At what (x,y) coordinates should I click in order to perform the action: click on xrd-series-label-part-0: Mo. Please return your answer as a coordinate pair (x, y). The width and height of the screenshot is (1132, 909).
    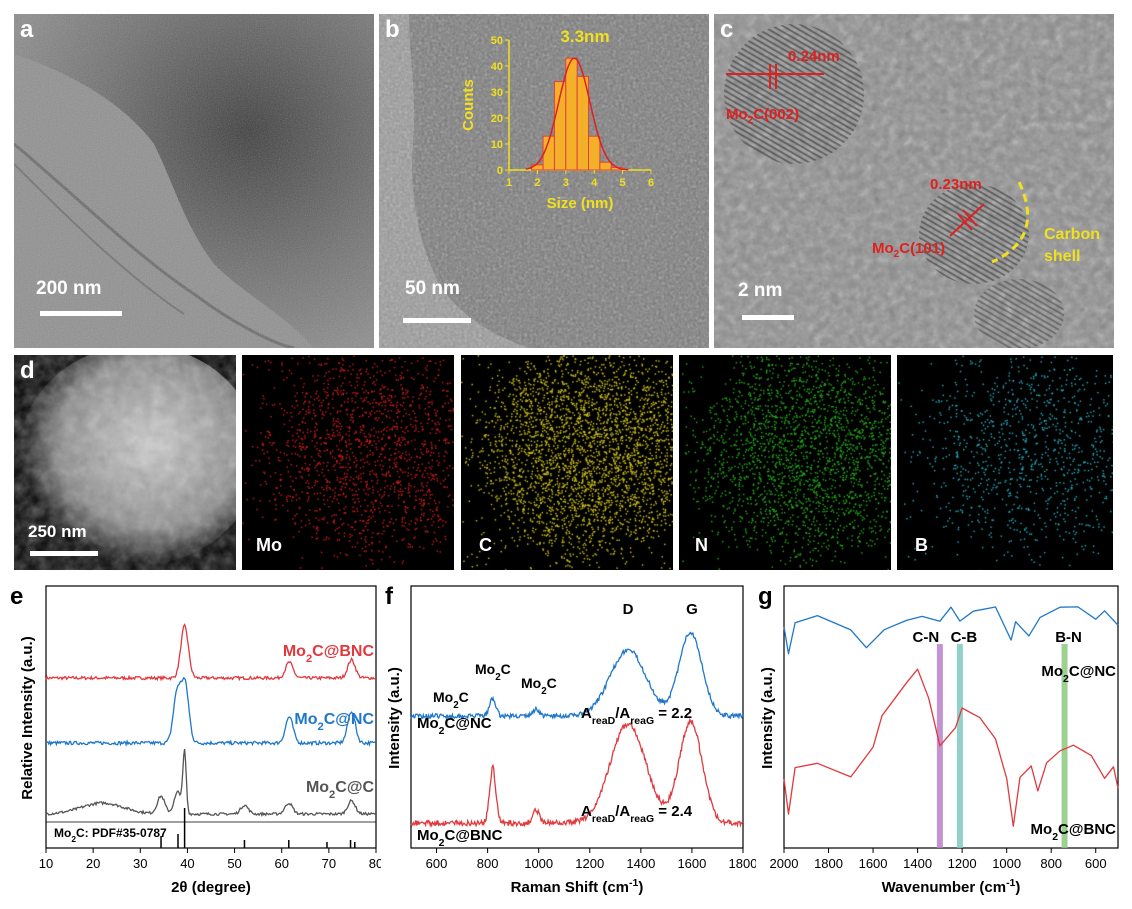
    Looking at the image, I should click on (305, 719).